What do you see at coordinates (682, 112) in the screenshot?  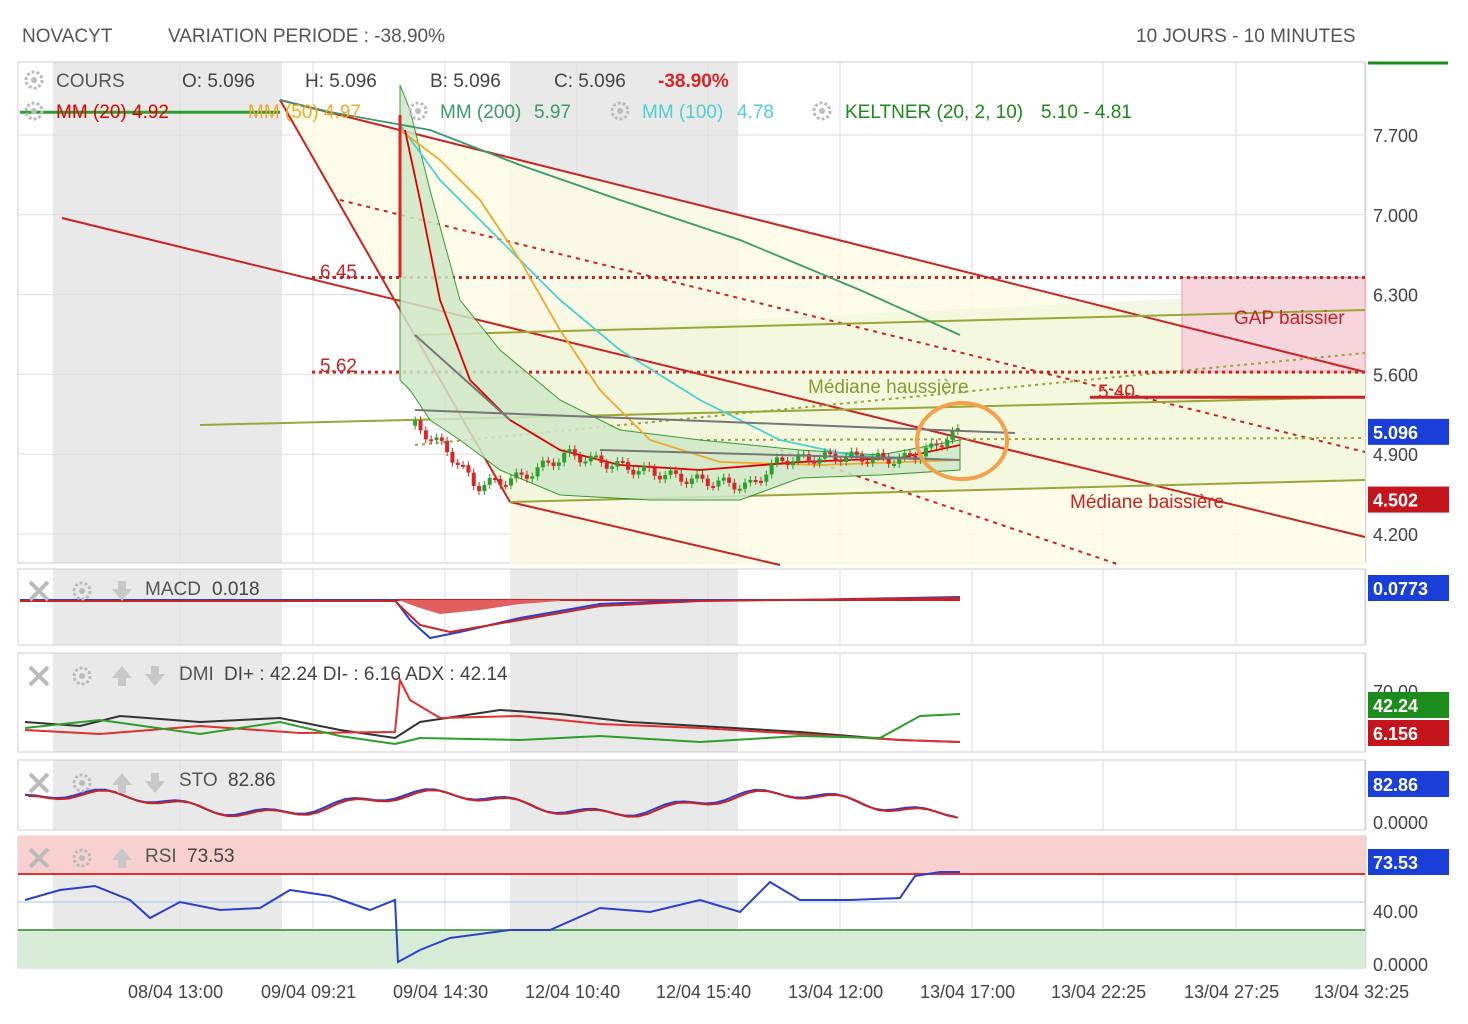 I see `legend-mm100-name: MM (100)` at bounding box center [682, 112].